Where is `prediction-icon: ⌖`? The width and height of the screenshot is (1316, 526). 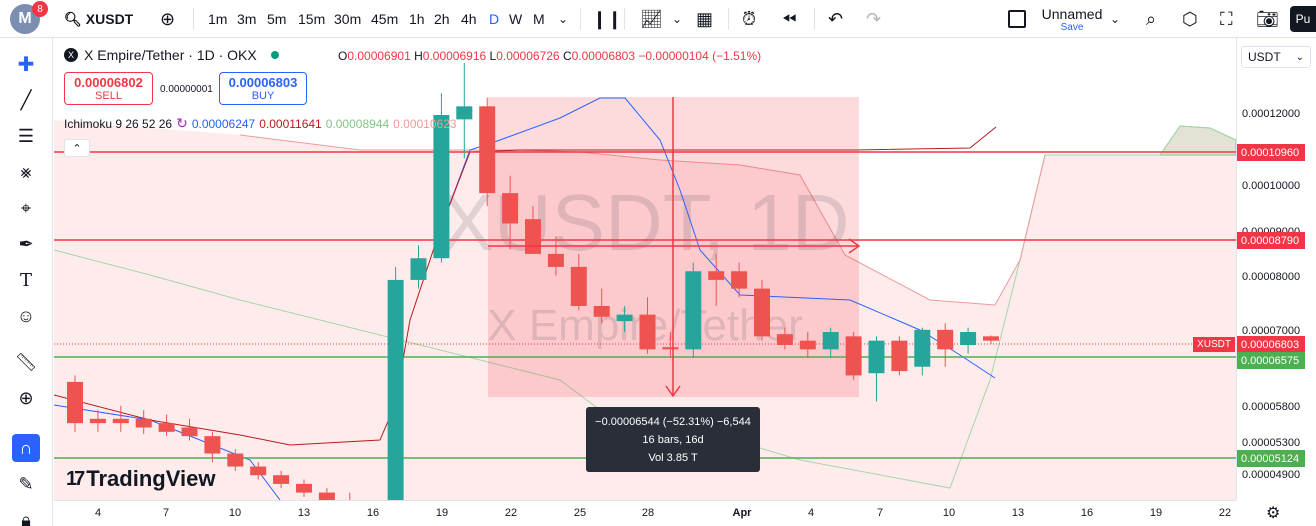
prediction-icon: ⌖ is located at coordinates (26, 207).